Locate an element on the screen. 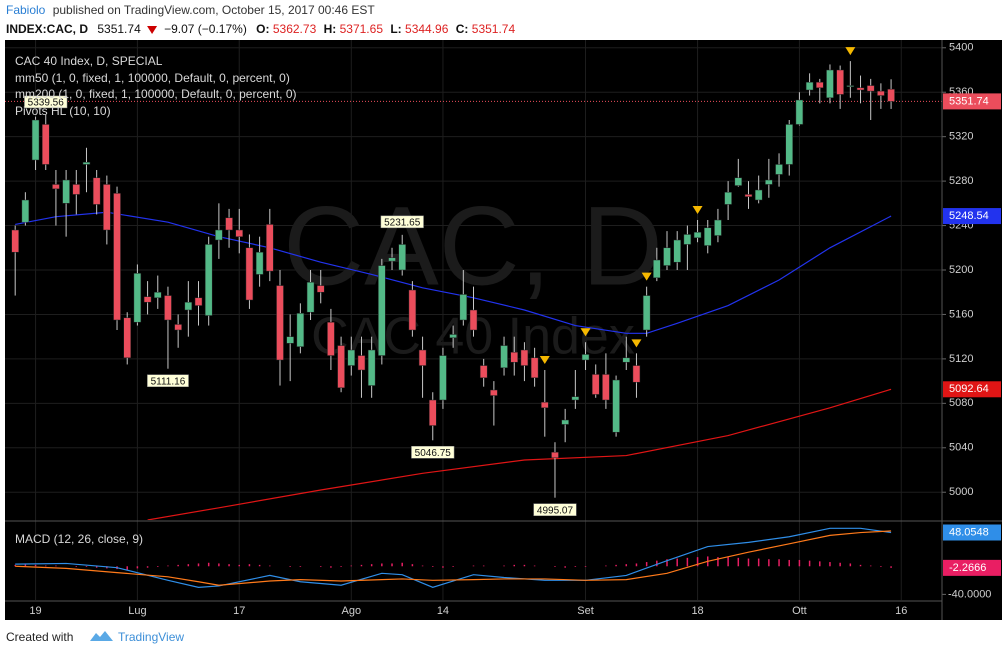 The width and height of the screenshot is (1002, 656). x-tick-label: 18 is located at coordinates (697, 611).